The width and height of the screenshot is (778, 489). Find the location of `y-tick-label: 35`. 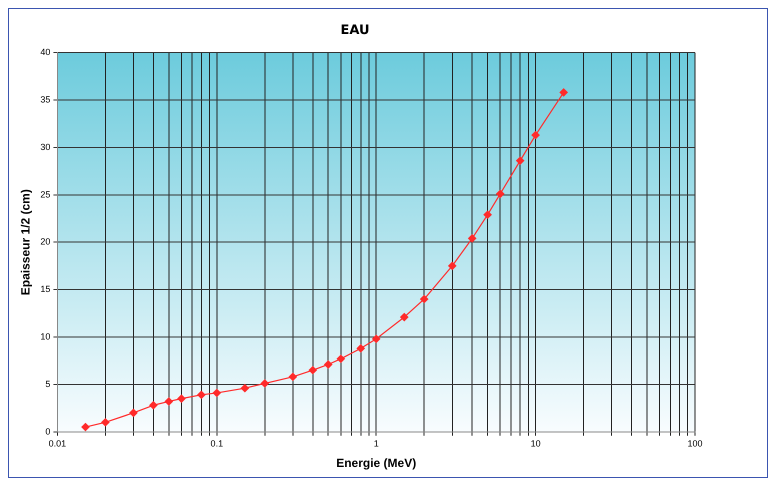

y-tick-label: 35 is located at coordinates (45, 99).